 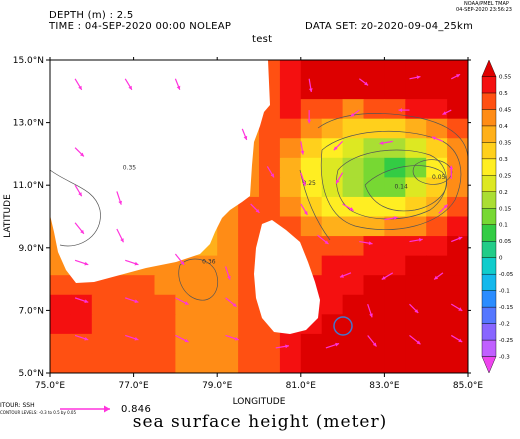 I want to click on x-tick-label: 79.0°E, so click(x=217, y=386).